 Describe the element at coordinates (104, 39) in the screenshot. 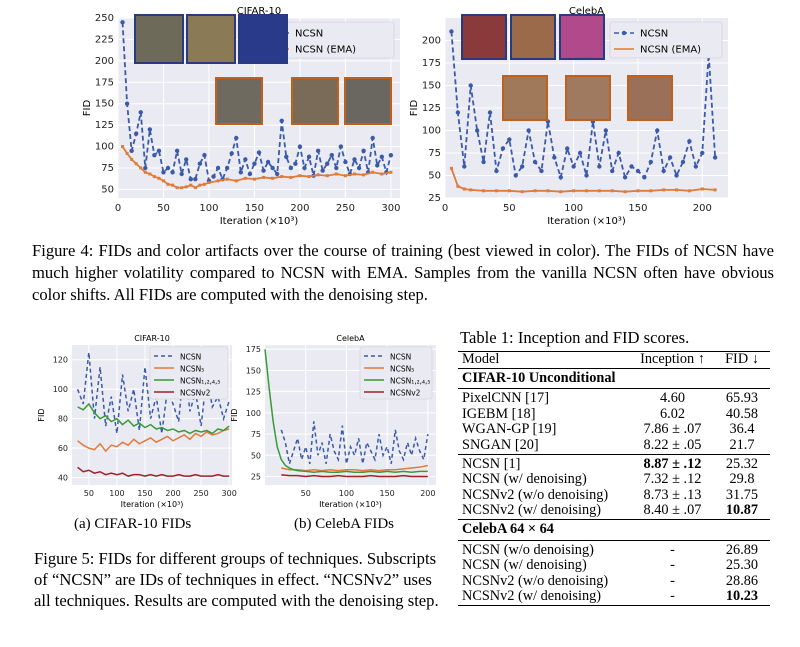

I see `y-tick-label: 225` at that location.